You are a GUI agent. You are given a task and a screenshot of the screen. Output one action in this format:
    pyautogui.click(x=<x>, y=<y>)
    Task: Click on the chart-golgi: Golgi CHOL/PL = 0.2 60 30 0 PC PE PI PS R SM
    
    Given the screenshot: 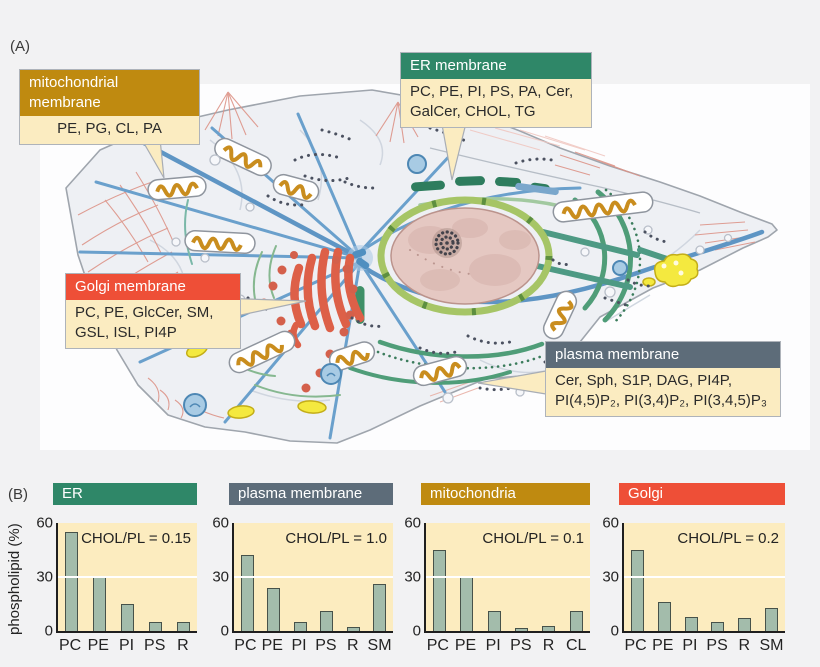 What is the action you would take?
    pyautogui.click(x=693, y=568)
    